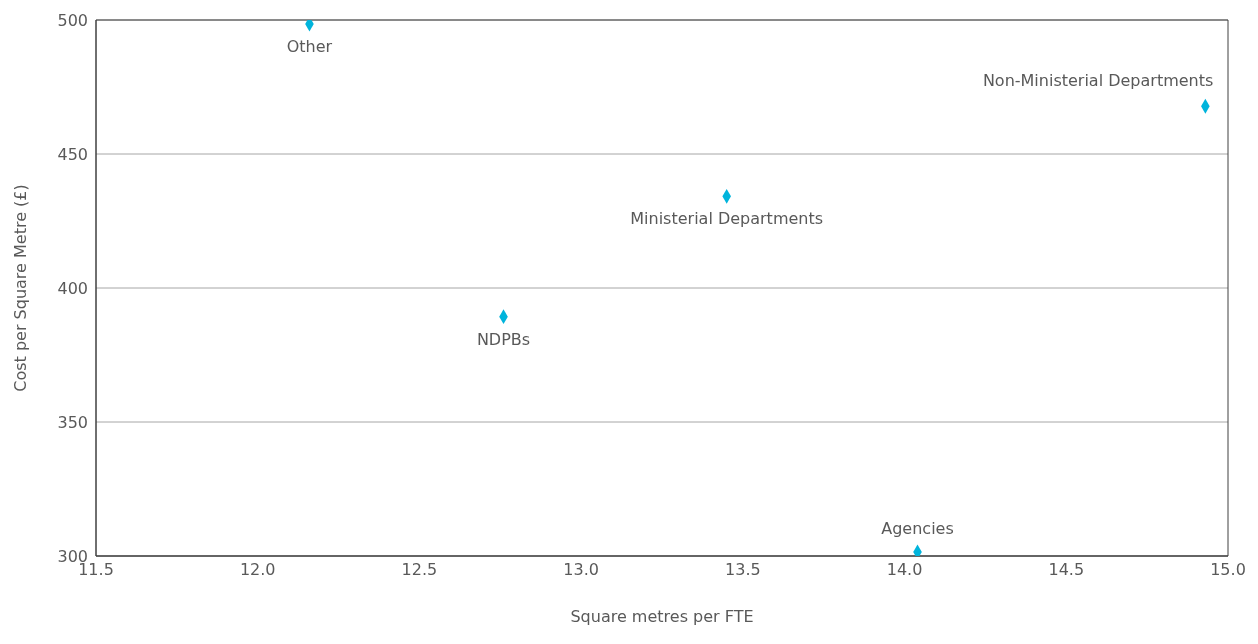 Image resolution: width=1258 pixels, height=644 pixels. Describe the element at coordinates (1066, 570) in the screenshot. I see `x-tick-label: 14.5` at that location.